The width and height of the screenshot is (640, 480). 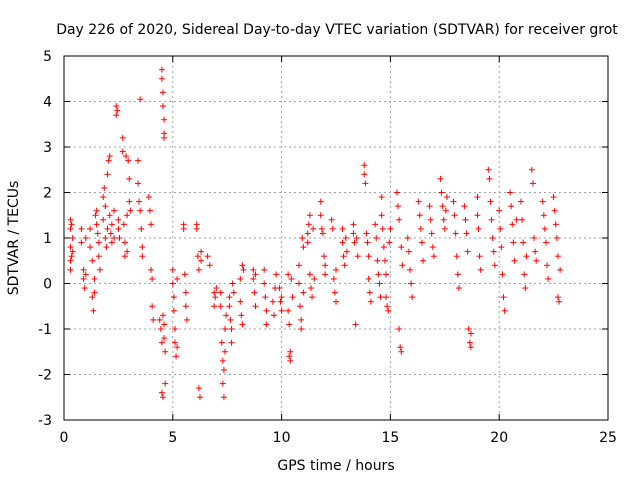 I want to click on x-tick-label: 5, so click(x=172, y=438).